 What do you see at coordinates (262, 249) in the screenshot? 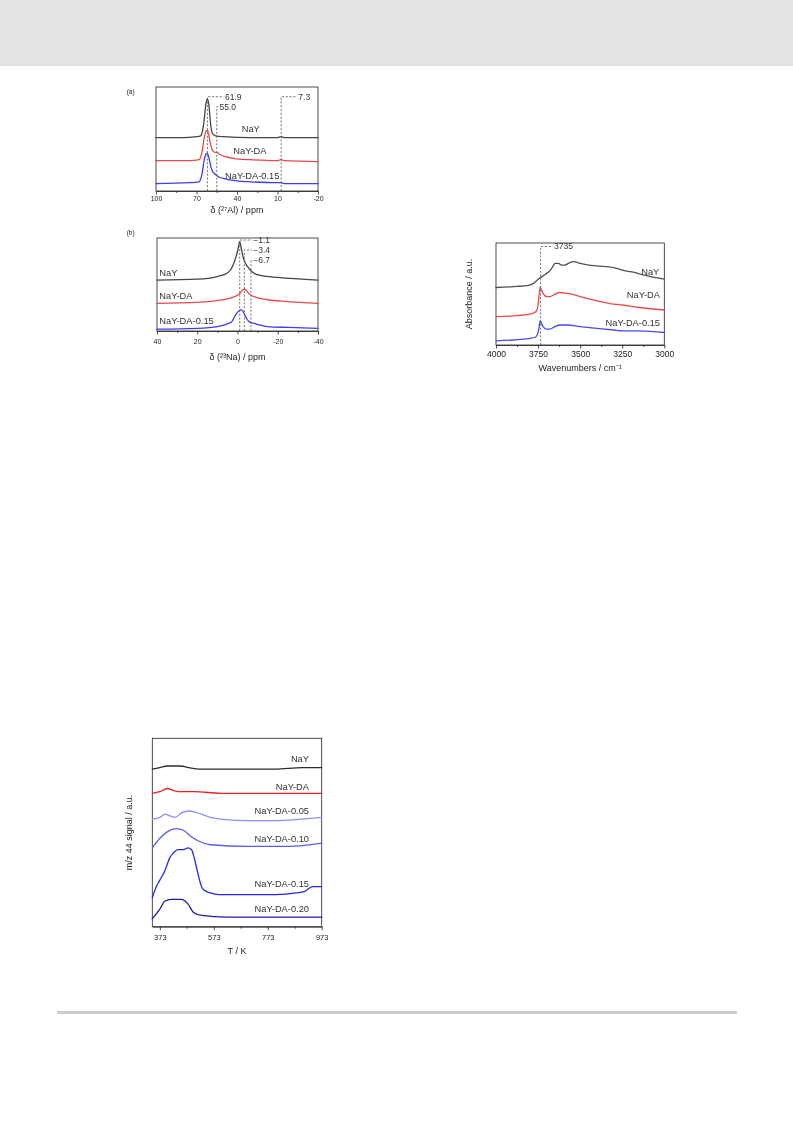
I see `ref-line-label: −3.4` at bounding box center [262, 249].